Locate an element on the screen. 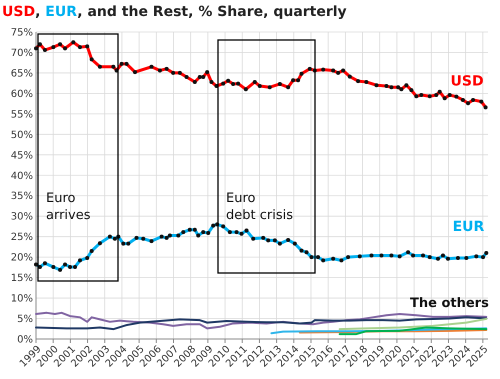  y-tick-label: 70% is located at coordinates (21, 53).